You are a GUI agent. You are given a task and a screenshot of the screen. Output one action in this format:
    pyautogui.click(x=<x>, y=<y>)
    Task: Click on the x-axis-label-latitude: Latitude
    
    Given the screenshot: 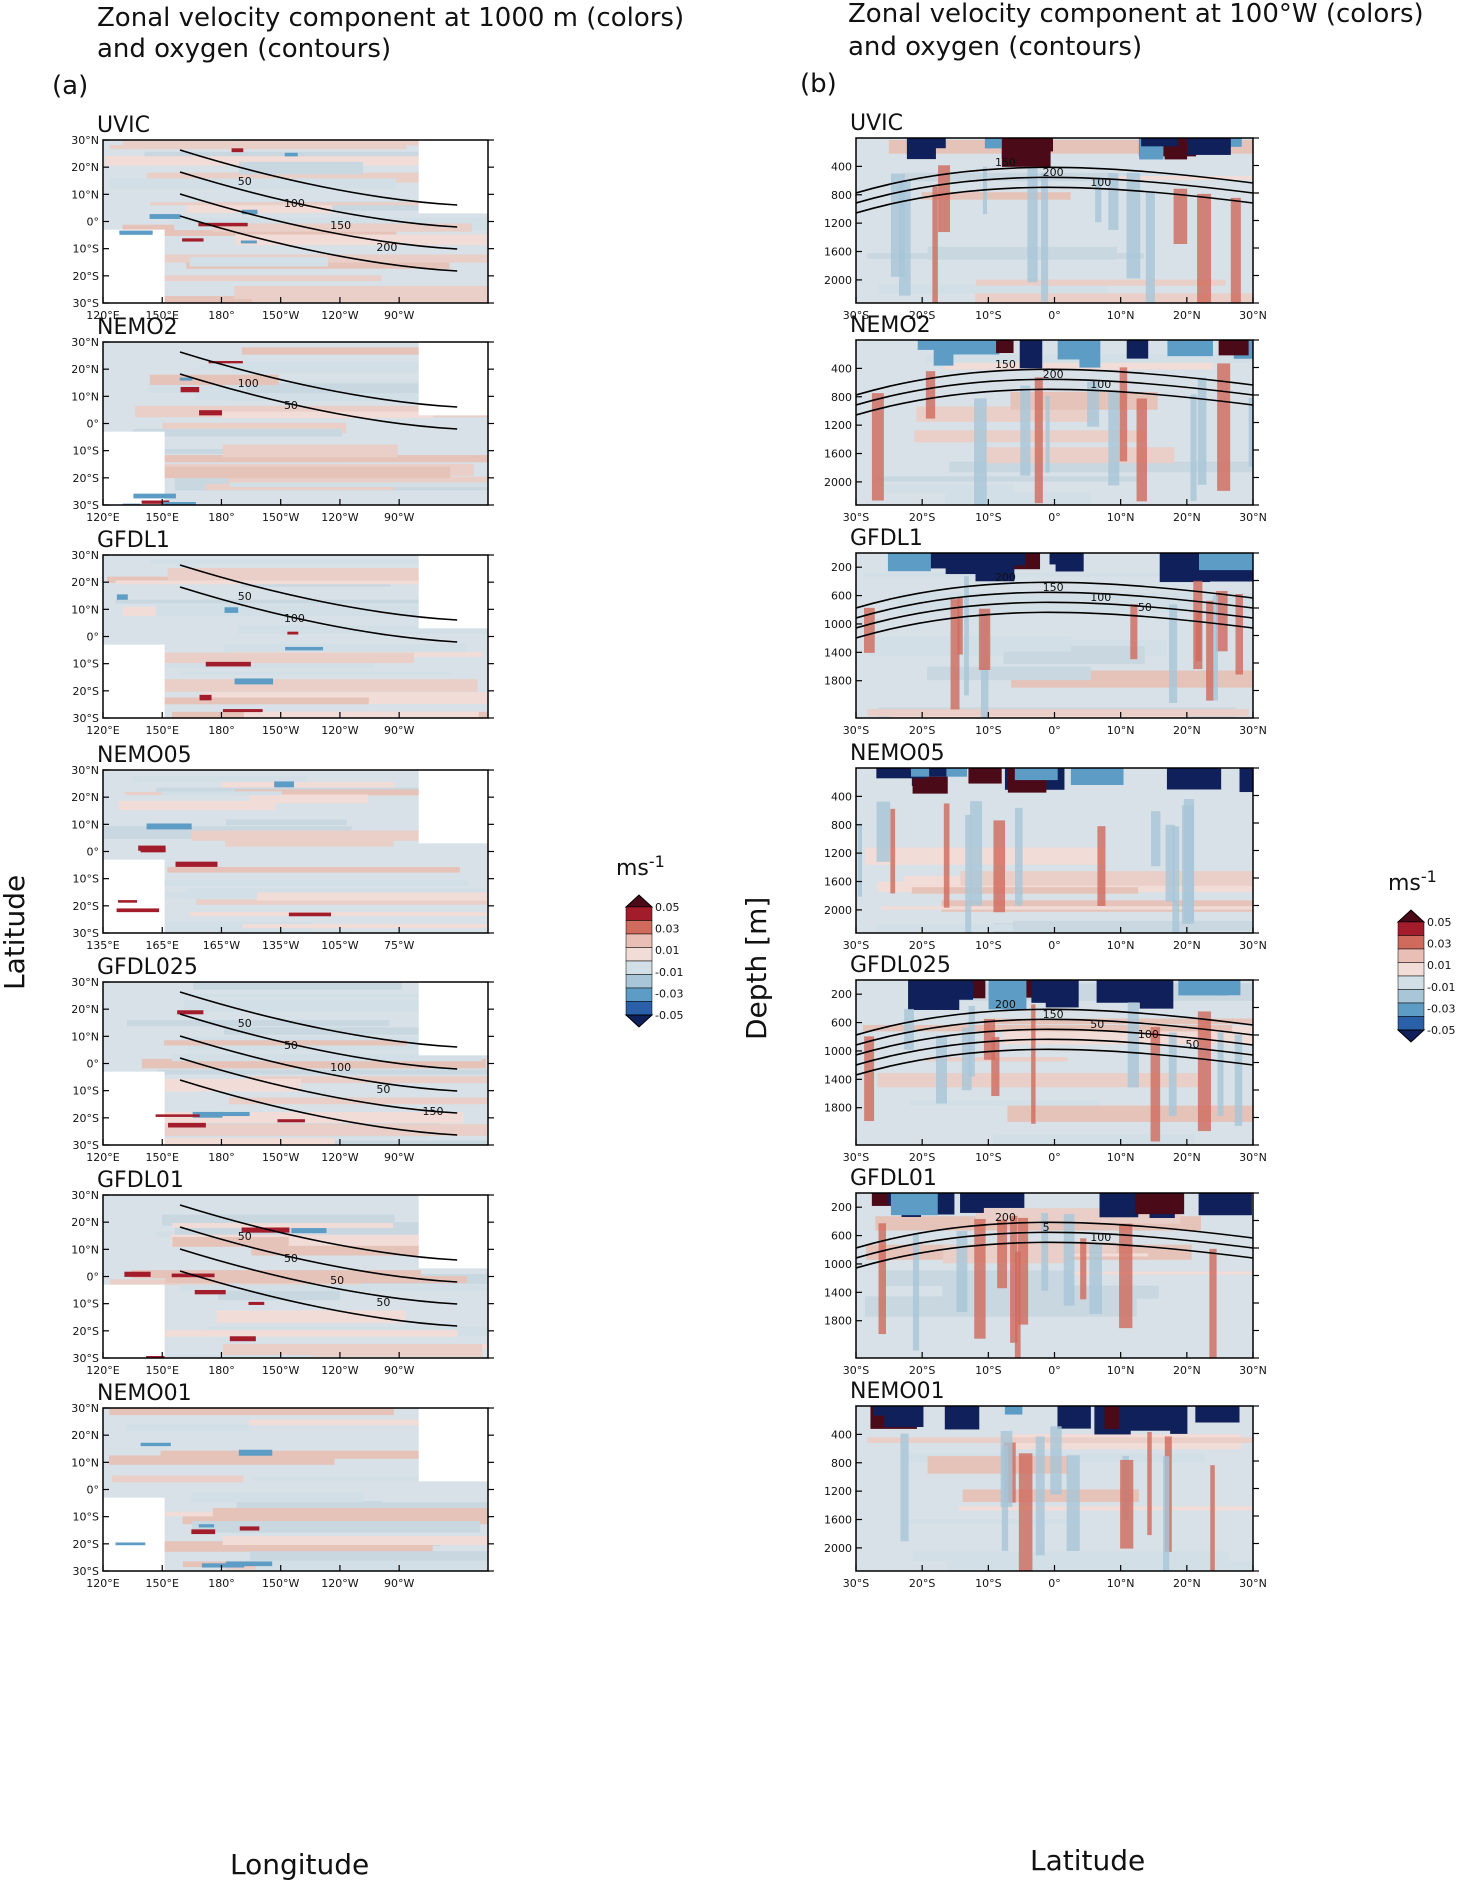 What is the action you would take?
    pyautogui.click(x=1087, y=1860)
    